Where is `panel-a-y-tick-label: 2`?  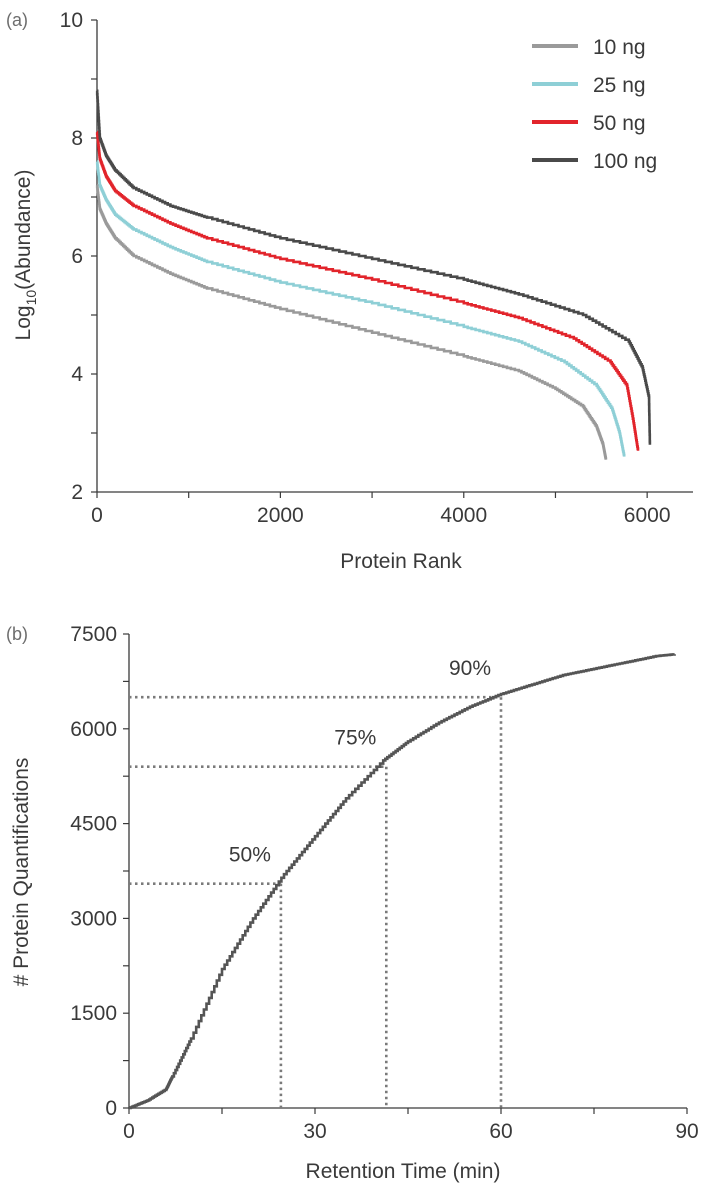
panel-a-y-tick-label: 2 is located at coordinates (77, 492).